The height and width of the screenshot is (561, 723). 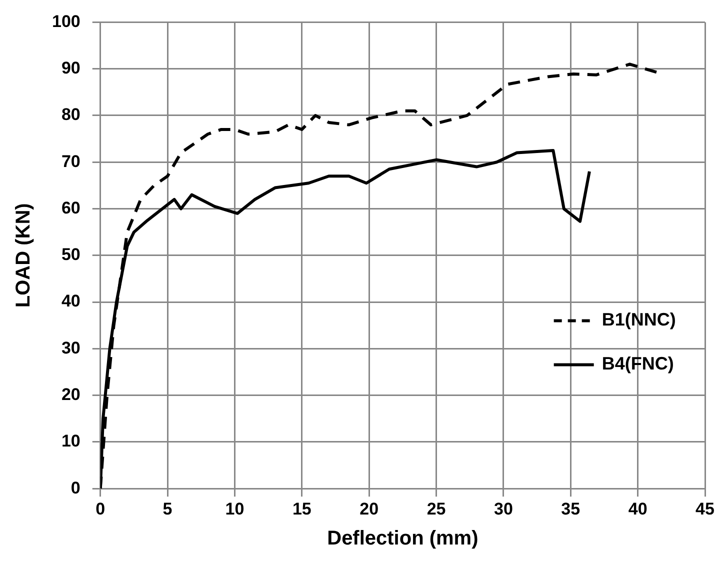 What do you see at coordinates (369, 508) in the screenshot?
I see `x-tick-label: 20` at bounding box center [369, 508].